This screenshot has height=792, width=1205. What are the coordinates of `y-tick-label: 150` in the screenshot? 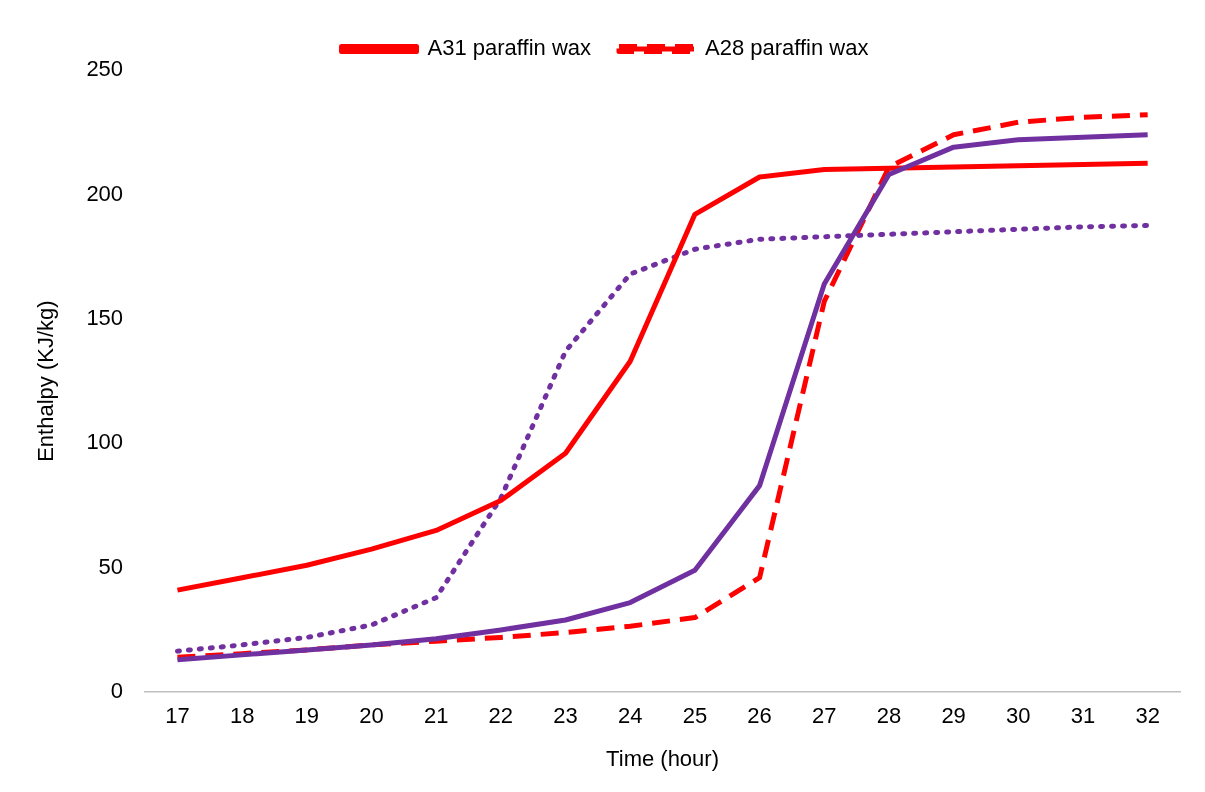 It's located at (105, 317).